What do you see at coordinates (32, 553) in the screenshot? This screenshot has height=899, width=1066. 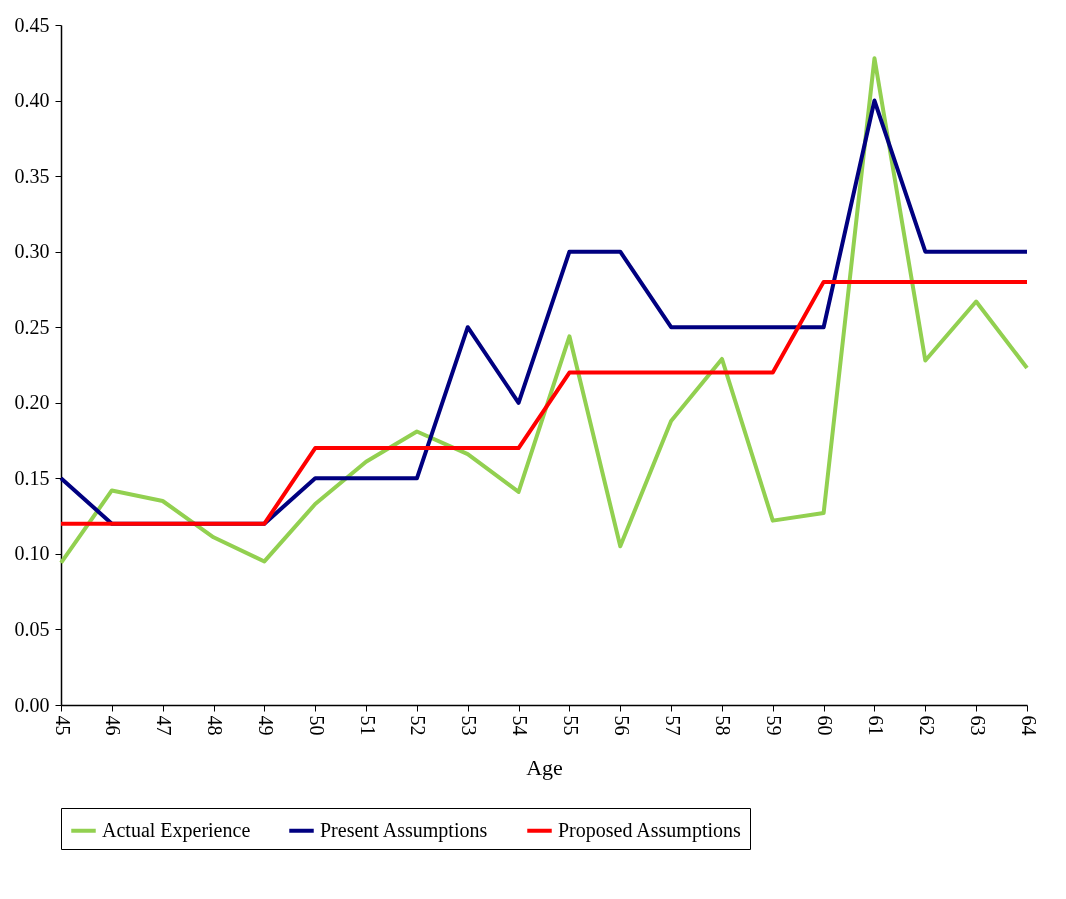 I see `y-tick-label: 0.10` at bounding box center [32, 553].